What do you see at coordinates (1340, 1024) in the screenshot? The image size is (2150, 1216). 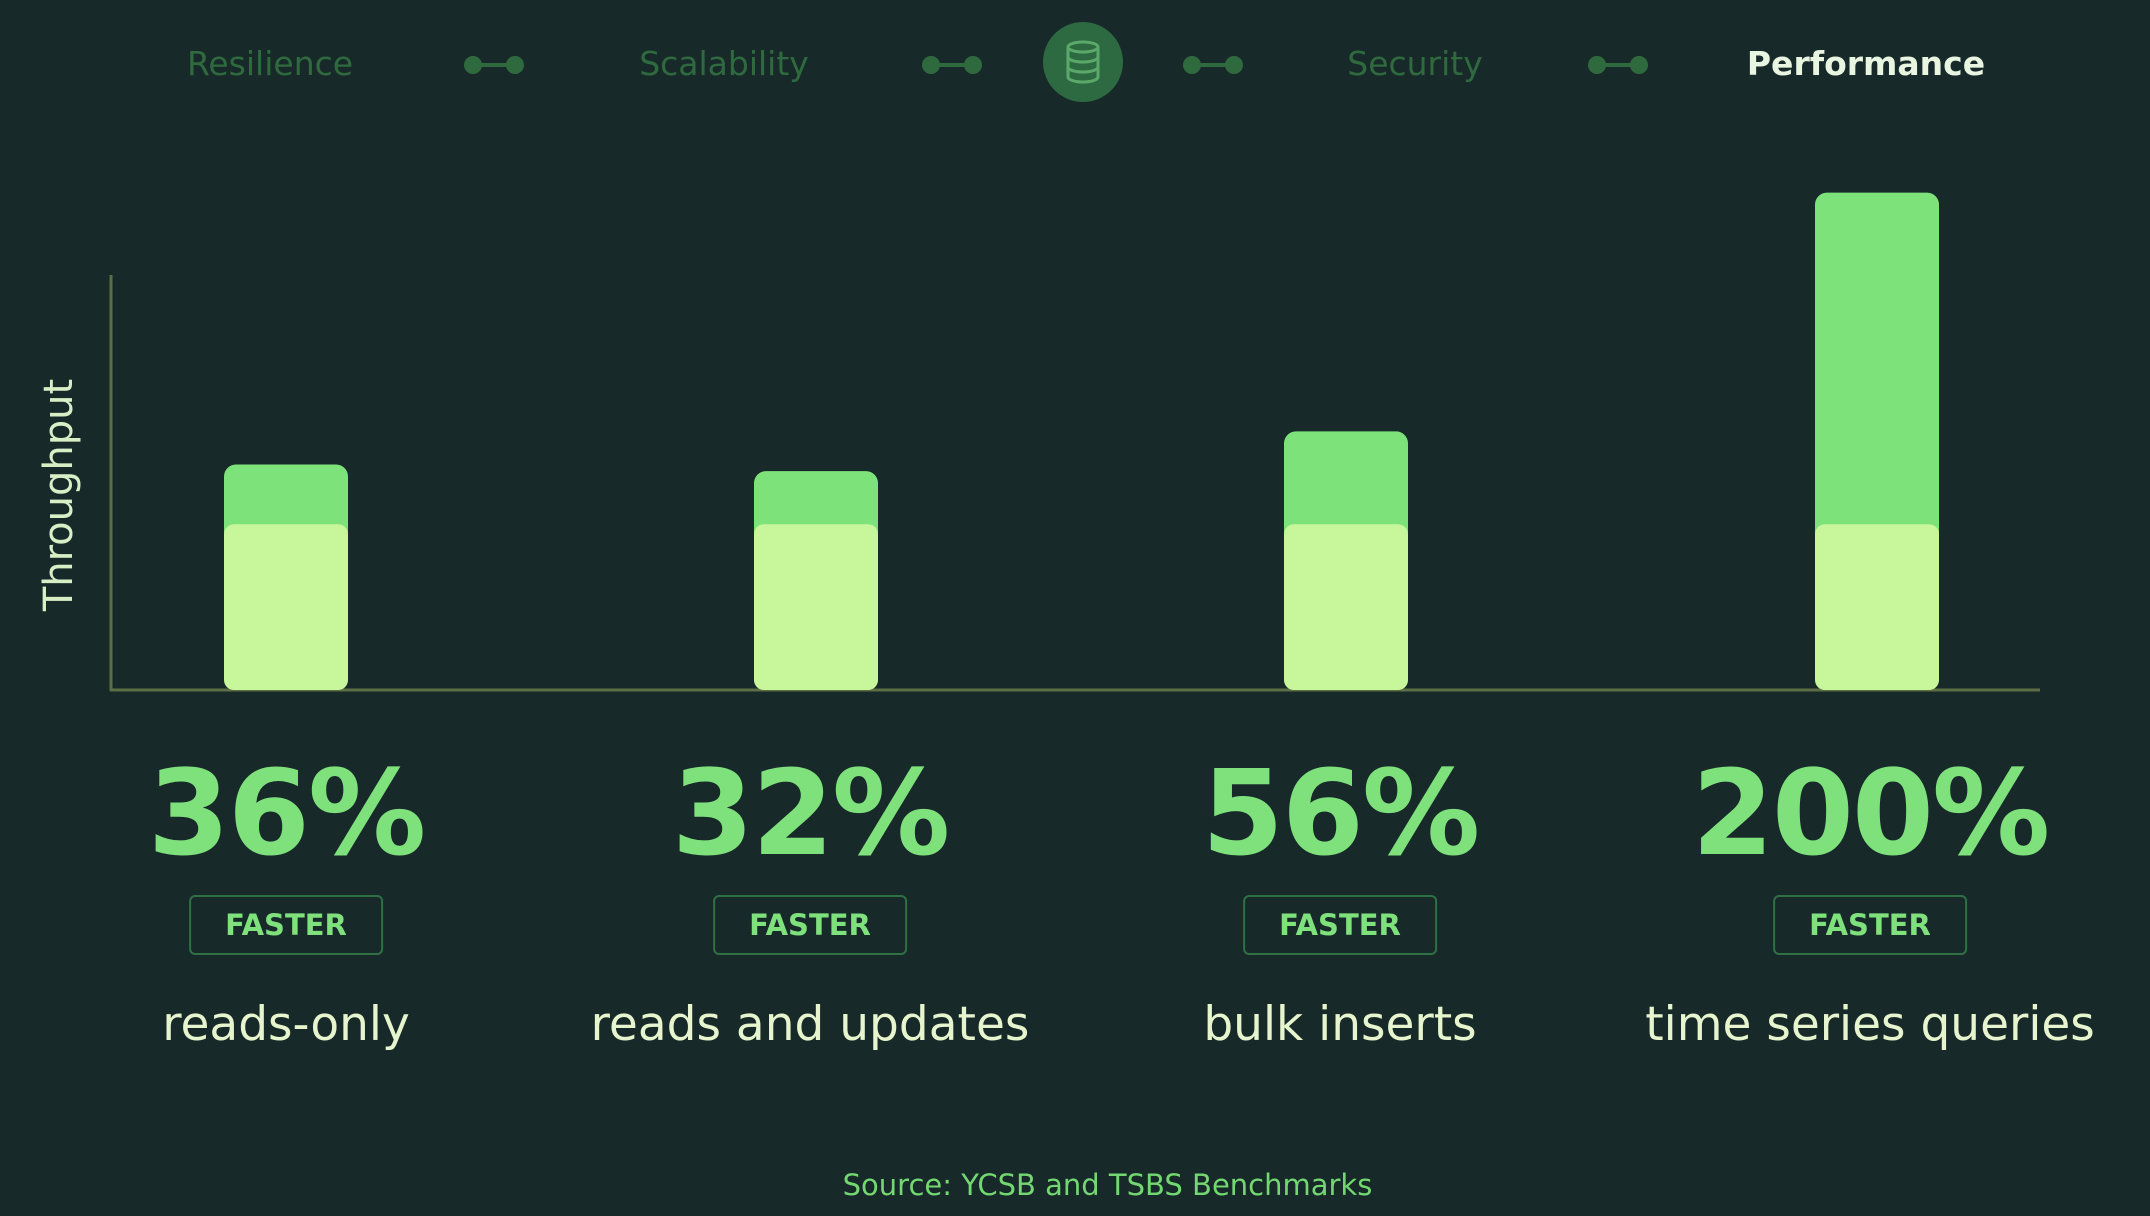 I see `category-label: bulk inserts` at bounding box center [1340, 1024].